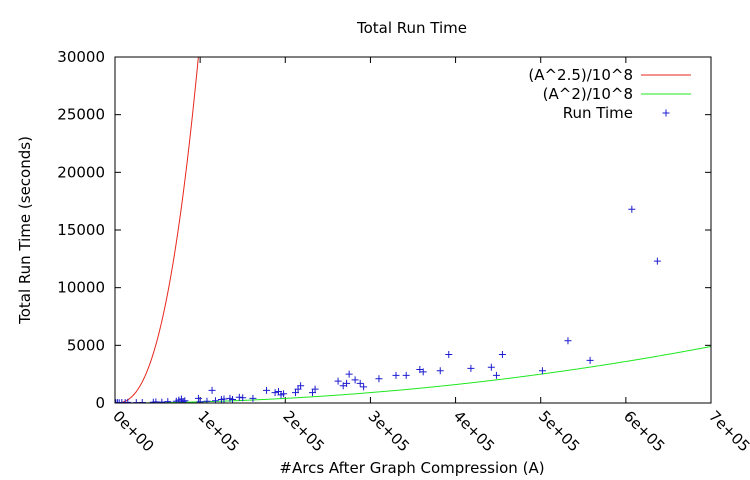  I want to click on y-tick-label: 30000, so click(81, 57).